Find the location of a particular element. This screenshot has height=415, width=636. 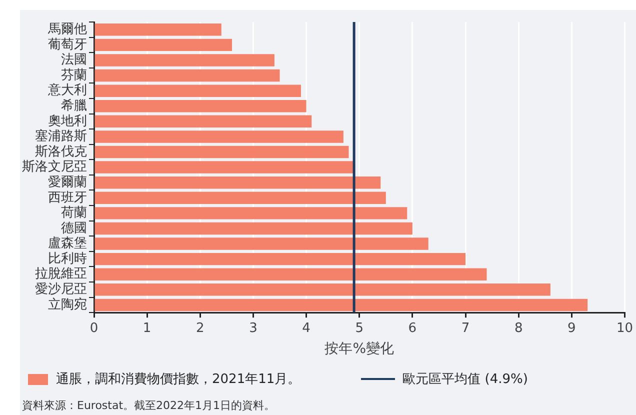

x-axis-title: 按年%變化 is located at coordinates (359, 349).